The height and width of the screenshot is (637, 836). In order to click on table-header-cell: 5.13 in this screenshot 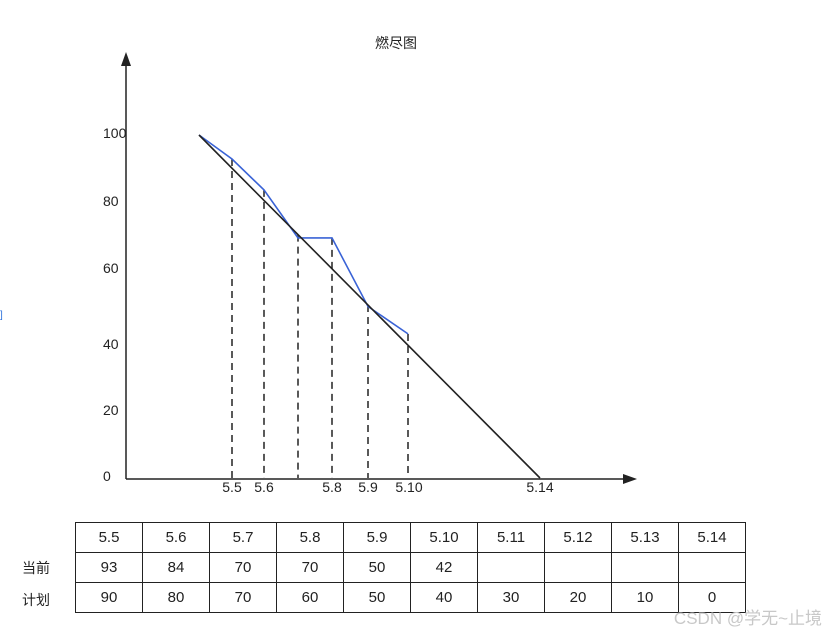, I will do `click(645, 537)`.